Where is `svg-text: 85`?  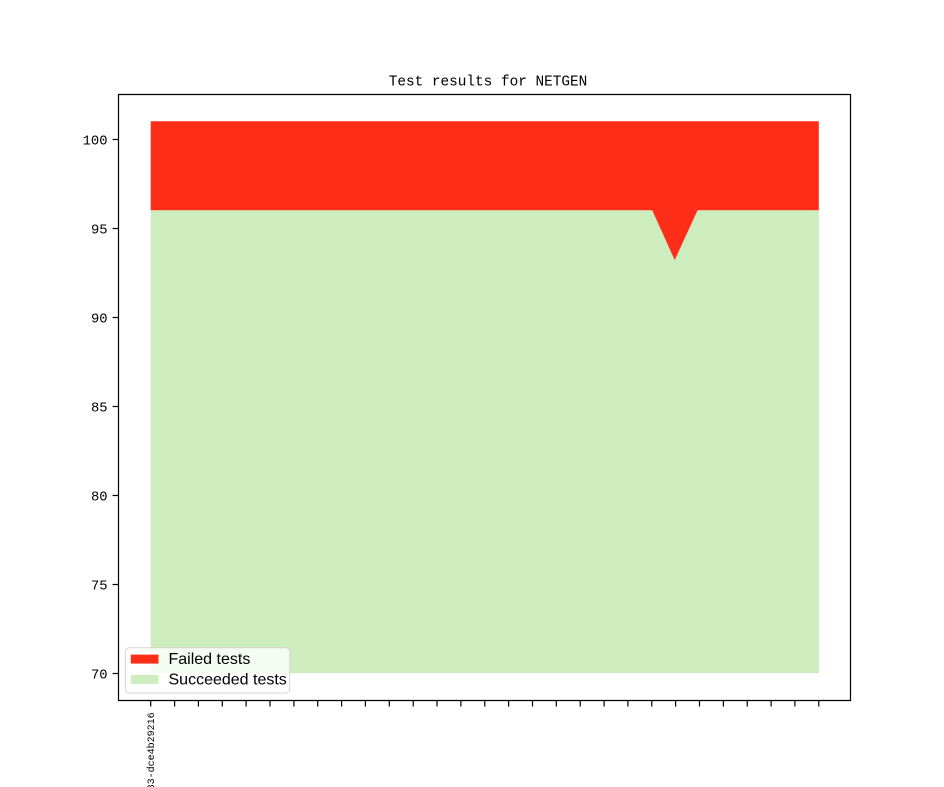
svg-text: 85 is located at coordinates (99, 409).